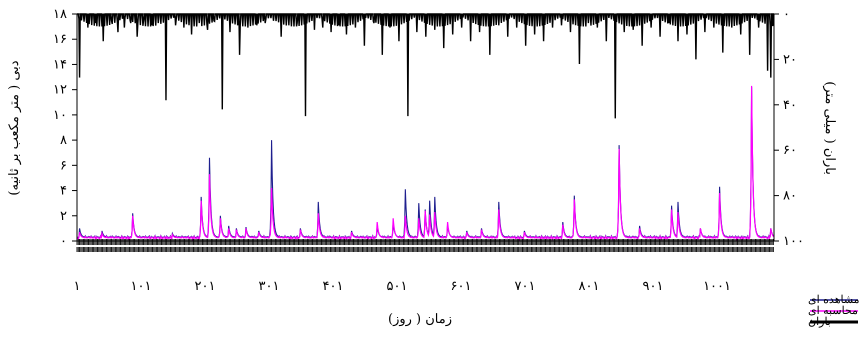 This screenshot has height=337, width=860. What do you see at coordinates (269, 286) in the screenshot?
I see `x-axis-tick-label: ۳۰۱` at bounding box center [269, 286].